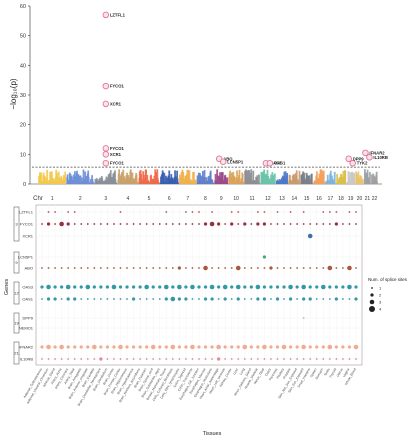 The width and height of the screenshot is (408, 440). I want to click on chromosome-tick-12: 12, so click(268, 199).